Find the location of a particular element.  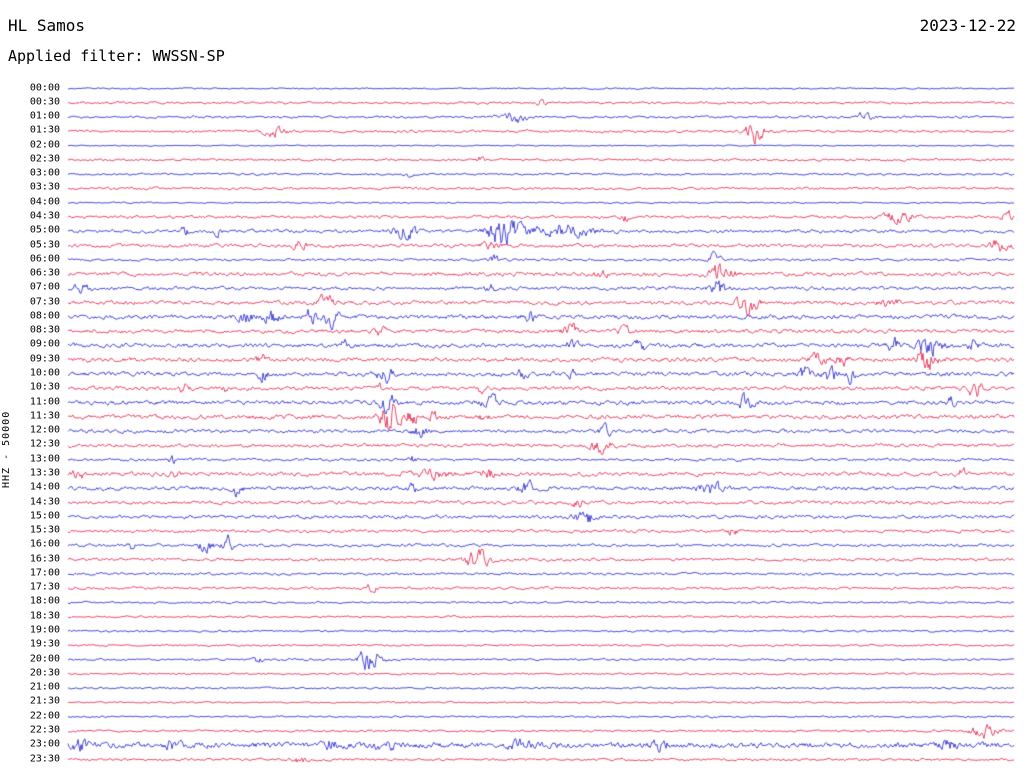

row-time-label: 18:30 is located at coordinates (44, 616).